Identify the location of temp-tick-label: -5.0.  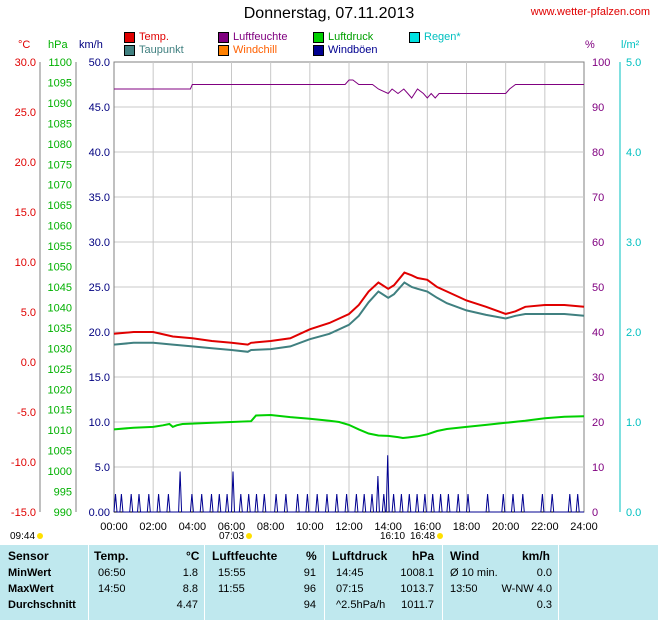
(26, 413).